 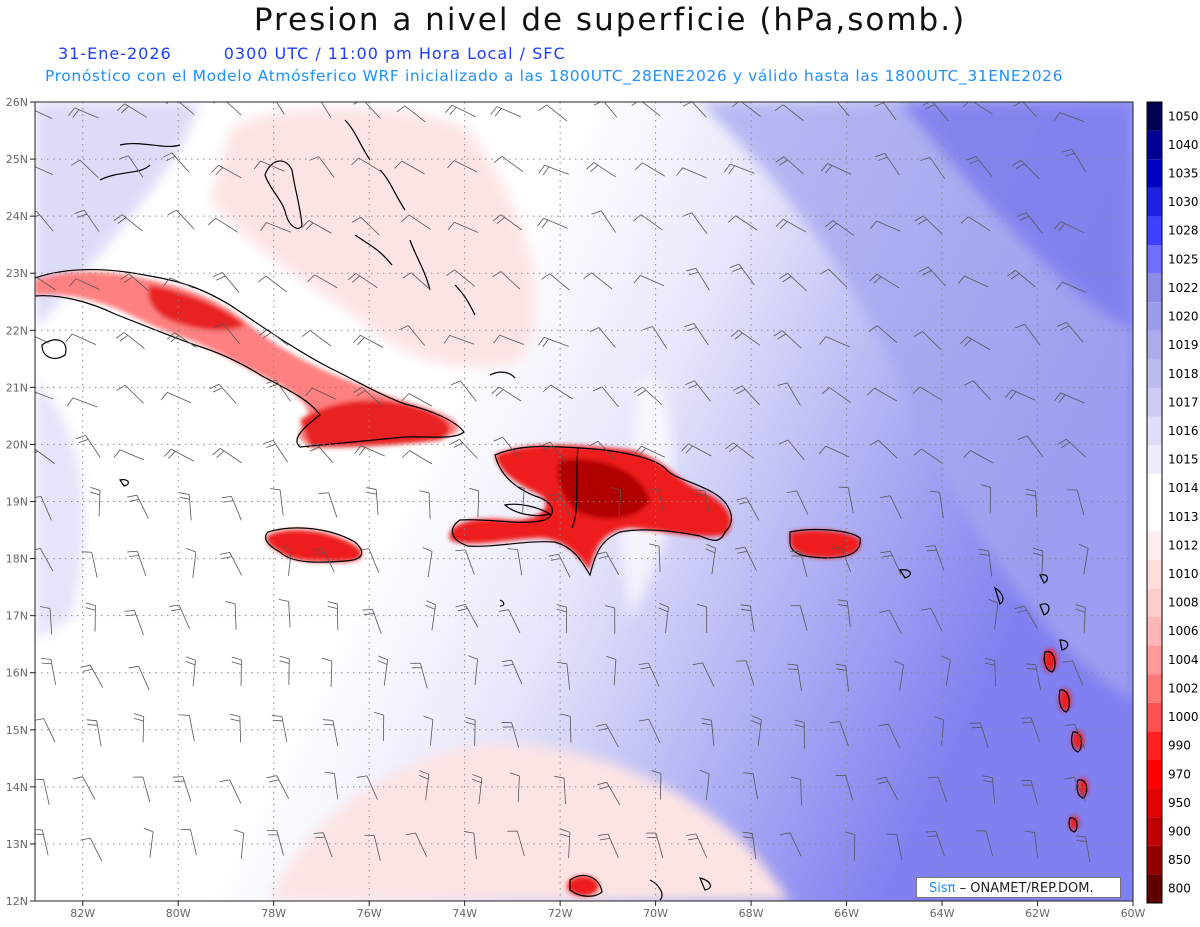 What do you see at coordinates (1183, 545) in the screenshot?
I see `colorbar-label: 1012` at bounding box center [1183, 545].